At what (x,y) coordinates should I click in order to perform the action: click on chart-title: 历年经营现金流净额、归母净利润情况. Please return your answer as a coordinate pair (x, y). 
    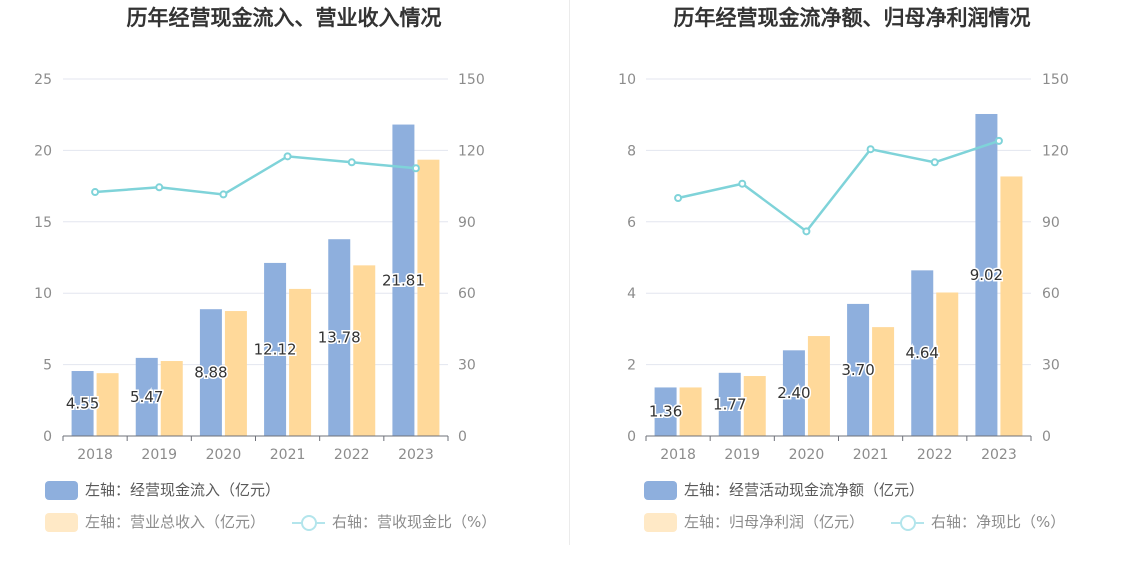
    Looking at the image, I should click on (852, 18).